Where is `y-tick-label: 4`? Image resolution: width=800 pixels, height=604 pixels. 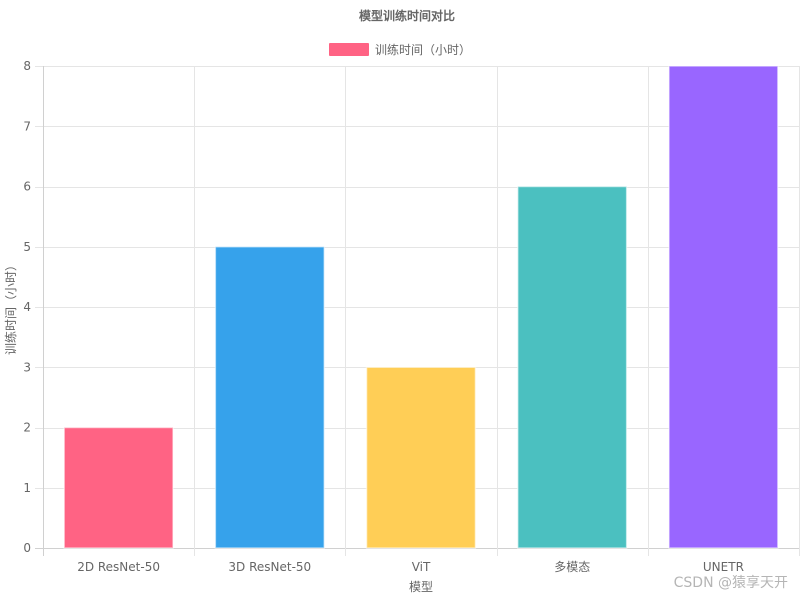
y-tick-label: 4 is located at coordinates (27, 307).